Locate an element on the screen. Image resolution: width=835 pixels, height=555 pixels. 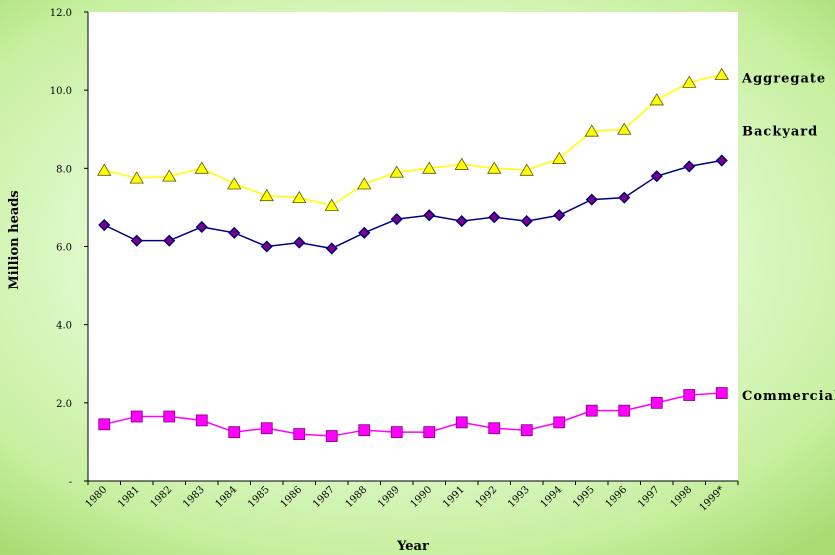
x-axis-title: Year is located at coordinates (412, 546).